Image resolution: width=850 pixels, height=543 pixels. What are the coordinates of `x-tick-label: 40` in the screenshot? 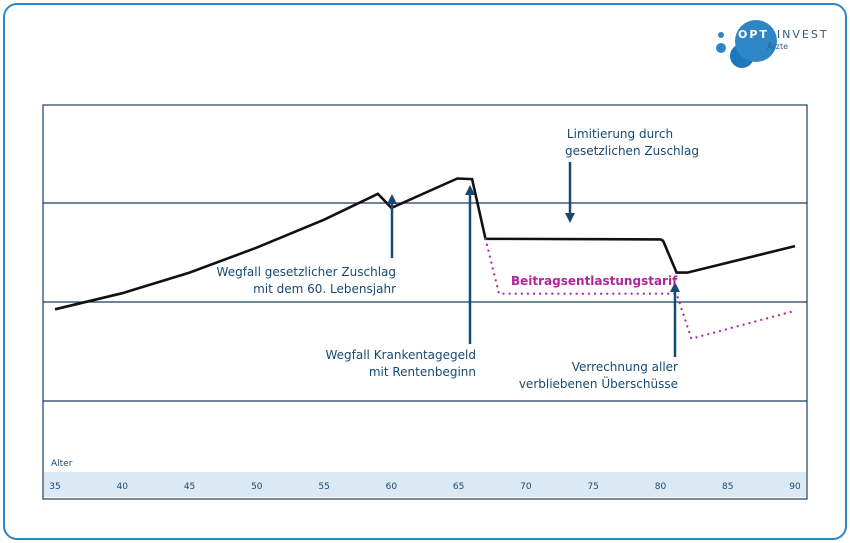 It's located at (123, 487).